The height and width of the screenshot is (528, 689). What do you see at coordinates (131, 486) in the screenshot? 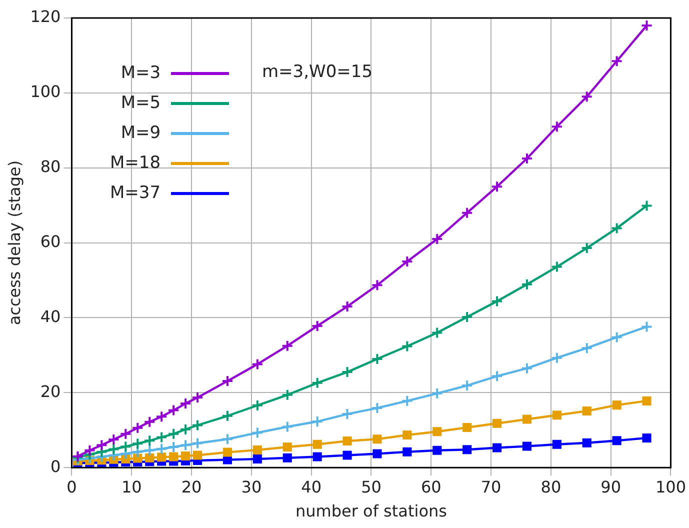
I see `x-tick-label: 10` at bounding box center [131, 486].